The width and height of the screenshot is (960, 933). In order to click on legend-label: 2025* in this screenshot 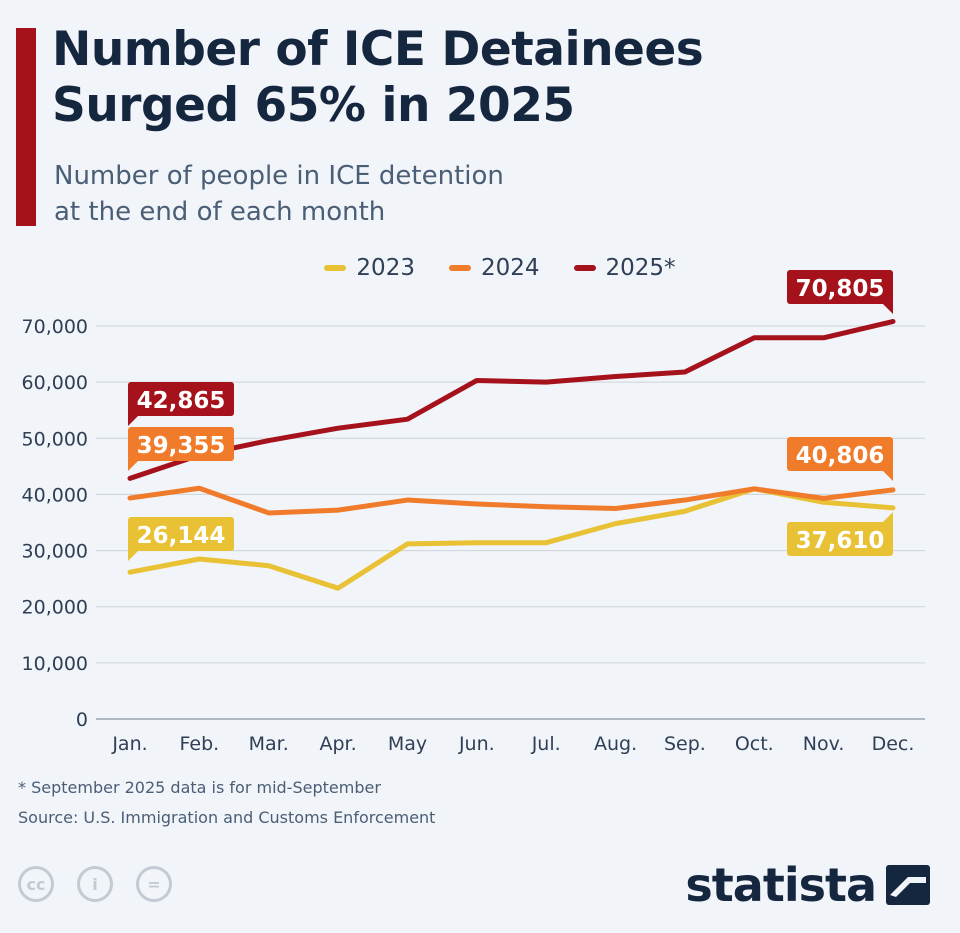, I will do `click(640, 268)`.